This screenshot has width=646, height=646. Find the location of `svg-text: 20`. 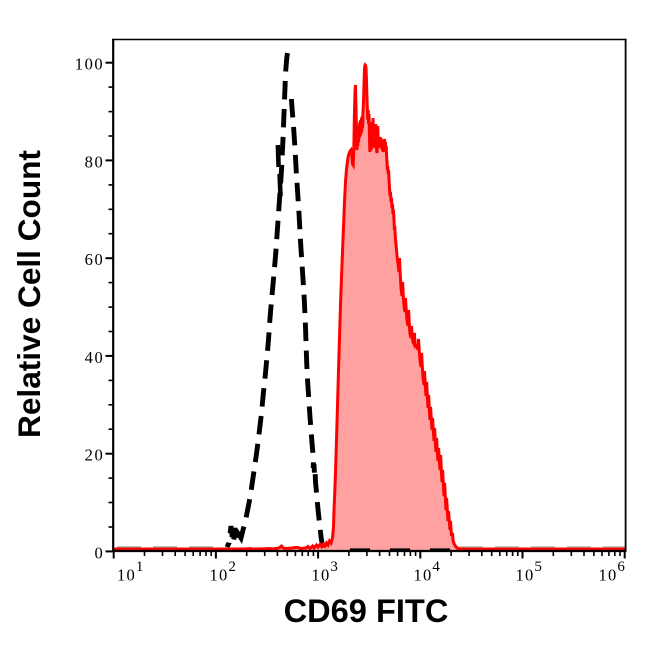

svg-text: 20 is located at coordinates (95, 455).